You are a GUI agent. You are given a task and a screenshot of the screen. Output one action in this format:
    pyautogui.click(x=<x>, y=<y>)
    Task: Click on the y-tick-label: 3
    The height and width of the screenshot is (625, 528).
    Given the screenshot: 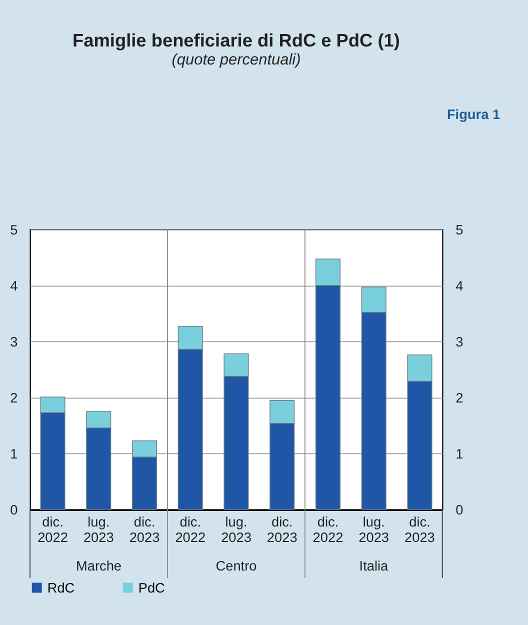 What is the action you would take?
    pyautogui.click(x=14, y=342)
    